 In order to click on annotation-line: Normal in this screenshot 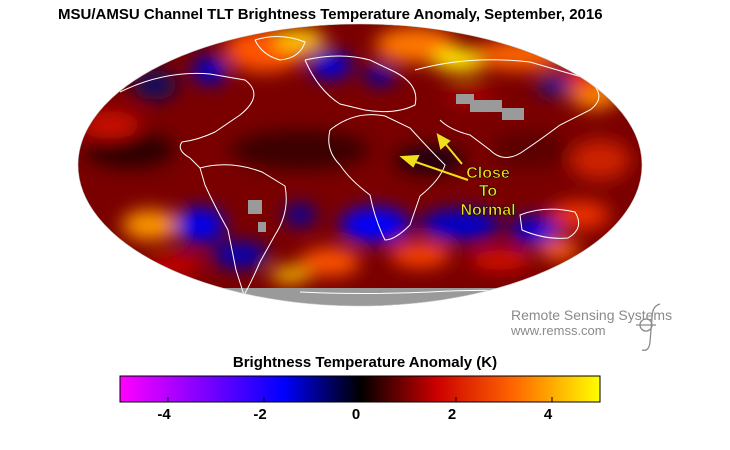, I will do `click(487, 210)`.